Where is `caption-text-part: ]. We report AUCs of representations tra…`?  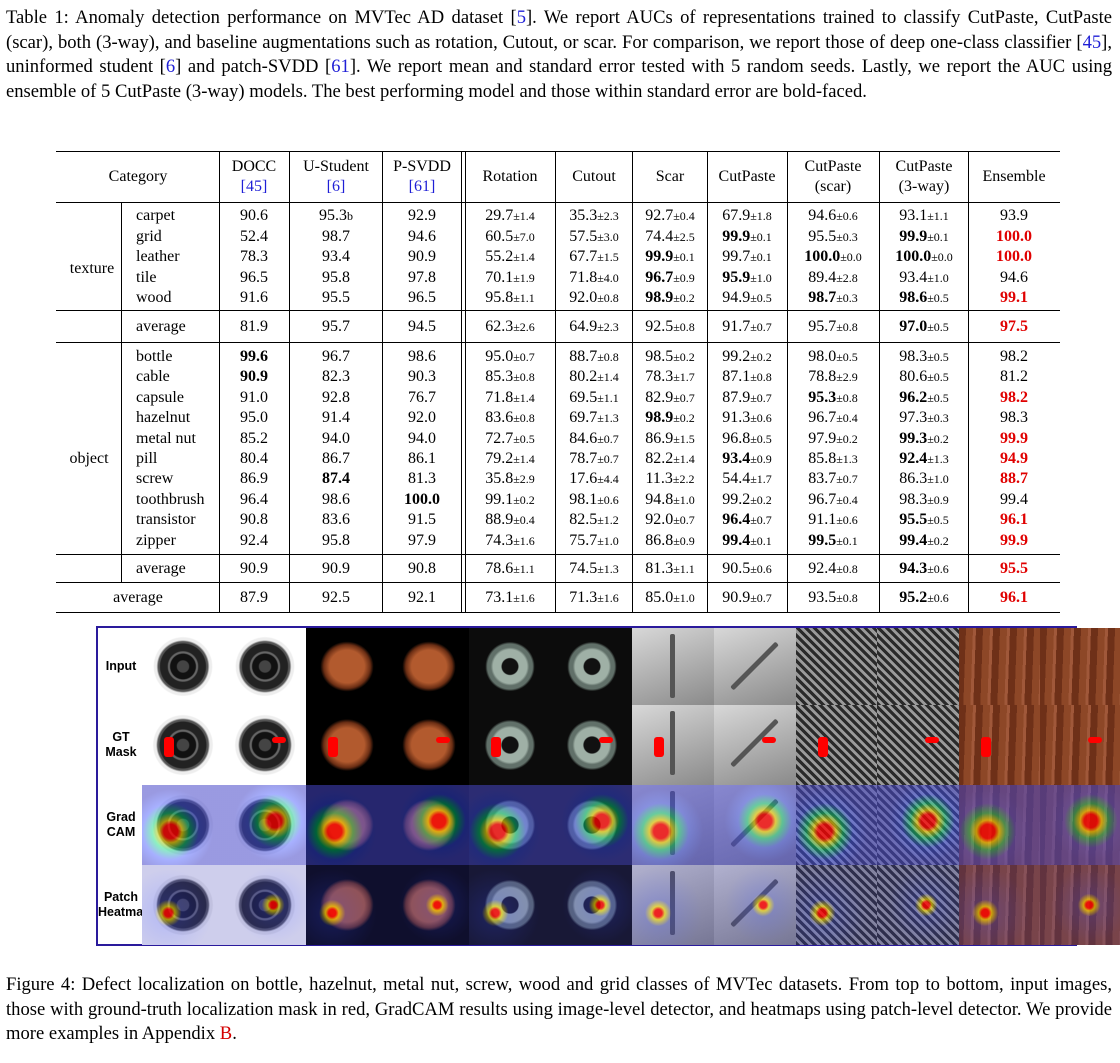
caption-text-part: ]. We report AUCs of representations tra… is located at coordinates (559, 30).